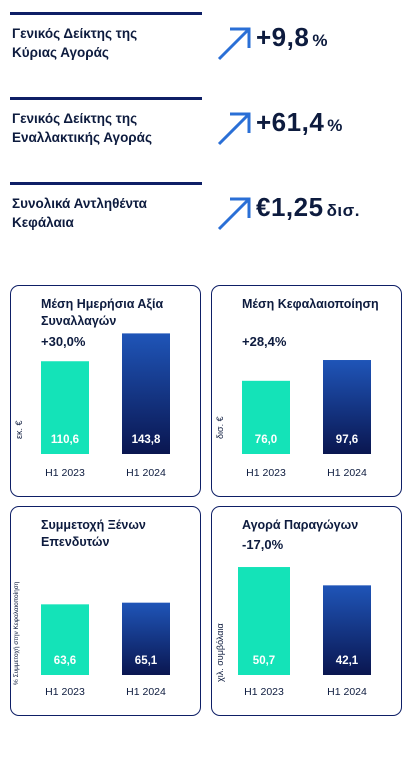  I want to click on kpi-label: Γενικός Δείκτης της Εναλλακτικής Αγοράς, so click(82, 128).